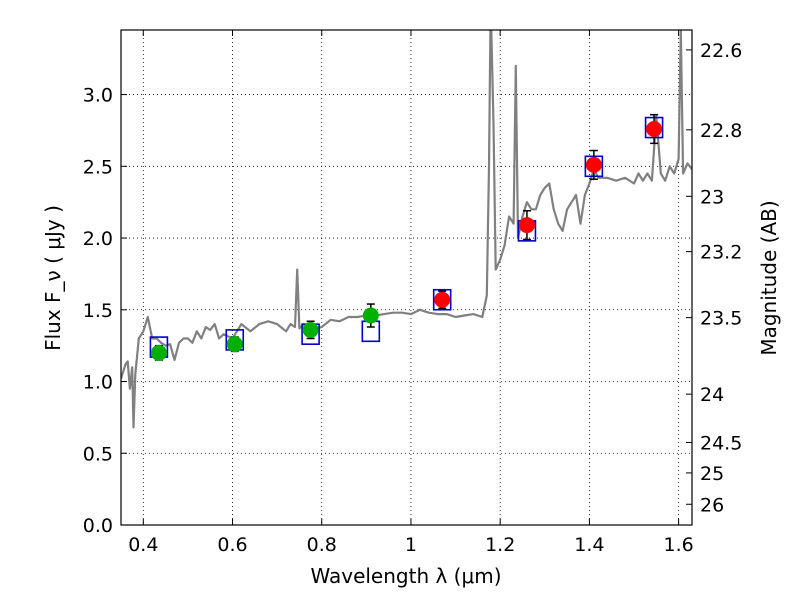  Describe the element at coordinates (712, 474) in the screenshot. I see `y2-tick-label: 25` at that location.